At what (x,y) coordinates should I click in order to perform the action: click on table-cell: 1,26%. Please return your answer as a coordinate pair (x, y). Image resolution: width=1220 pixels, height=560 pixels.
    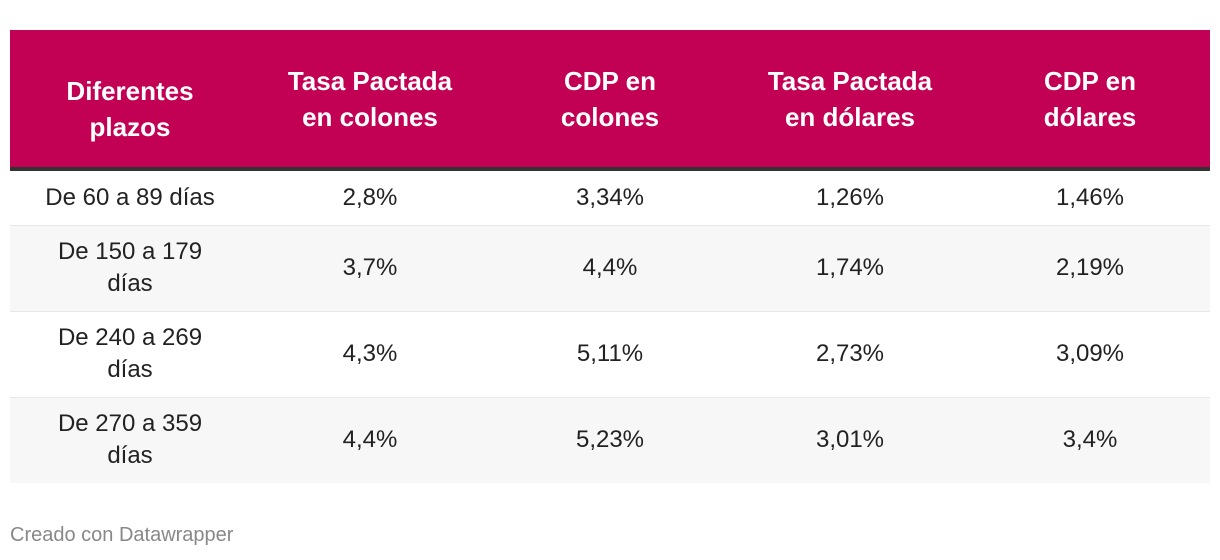
    Looking at the image, I should click on (850, 197).